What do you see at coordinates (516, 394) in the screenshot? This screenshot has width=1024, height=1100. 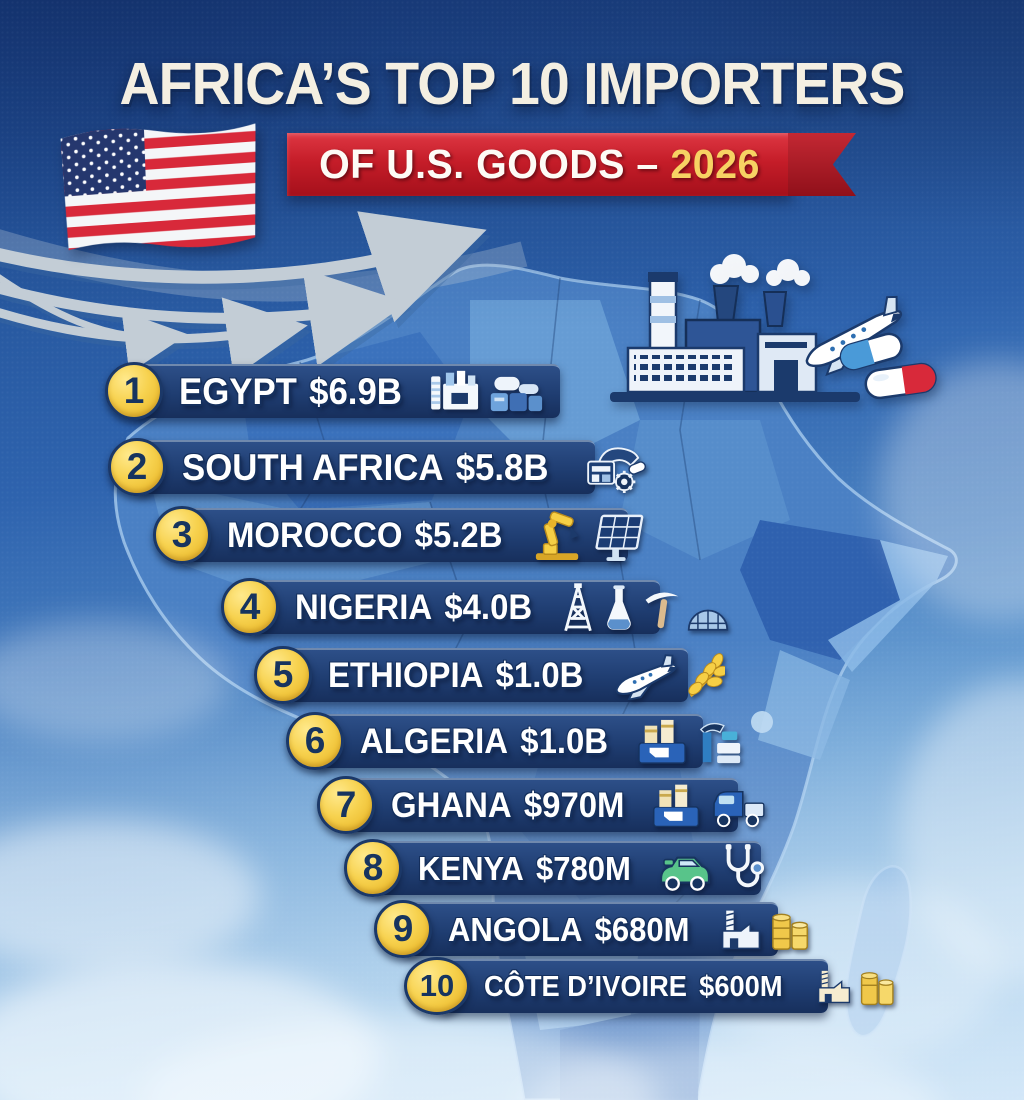 I see `goods-bales-icon` at bounding box center [516, 394].